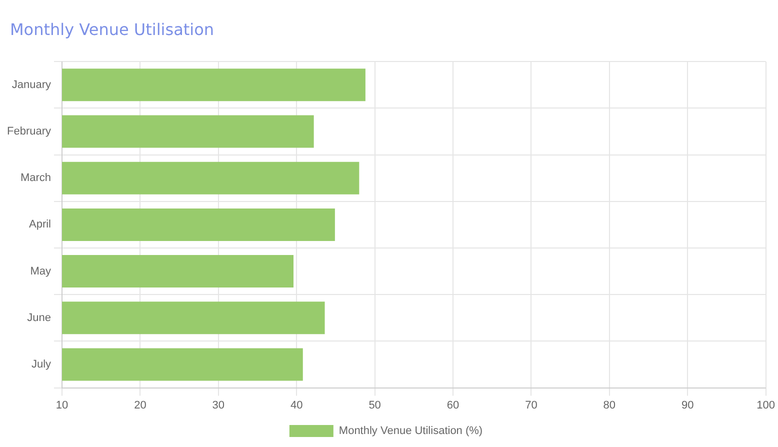  Describe the element at coordinates (36, 178) in the screenshot. I see `y-tick-label: March` at that location.